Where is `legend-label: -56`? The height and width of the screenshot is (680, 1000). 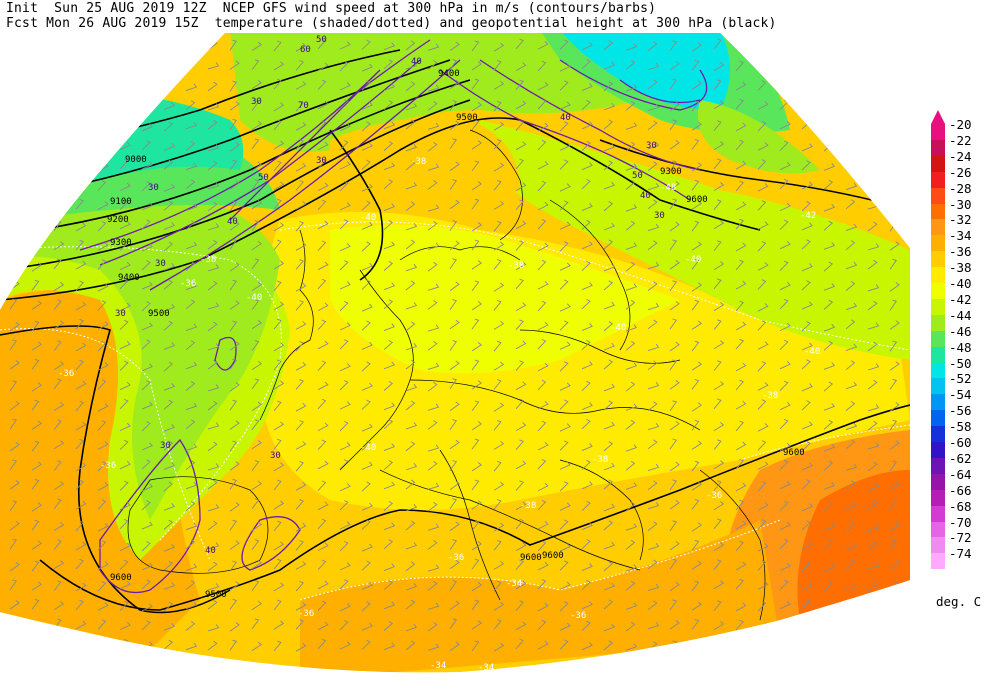 legend-label: -56 is located at coordinates (960, 411).